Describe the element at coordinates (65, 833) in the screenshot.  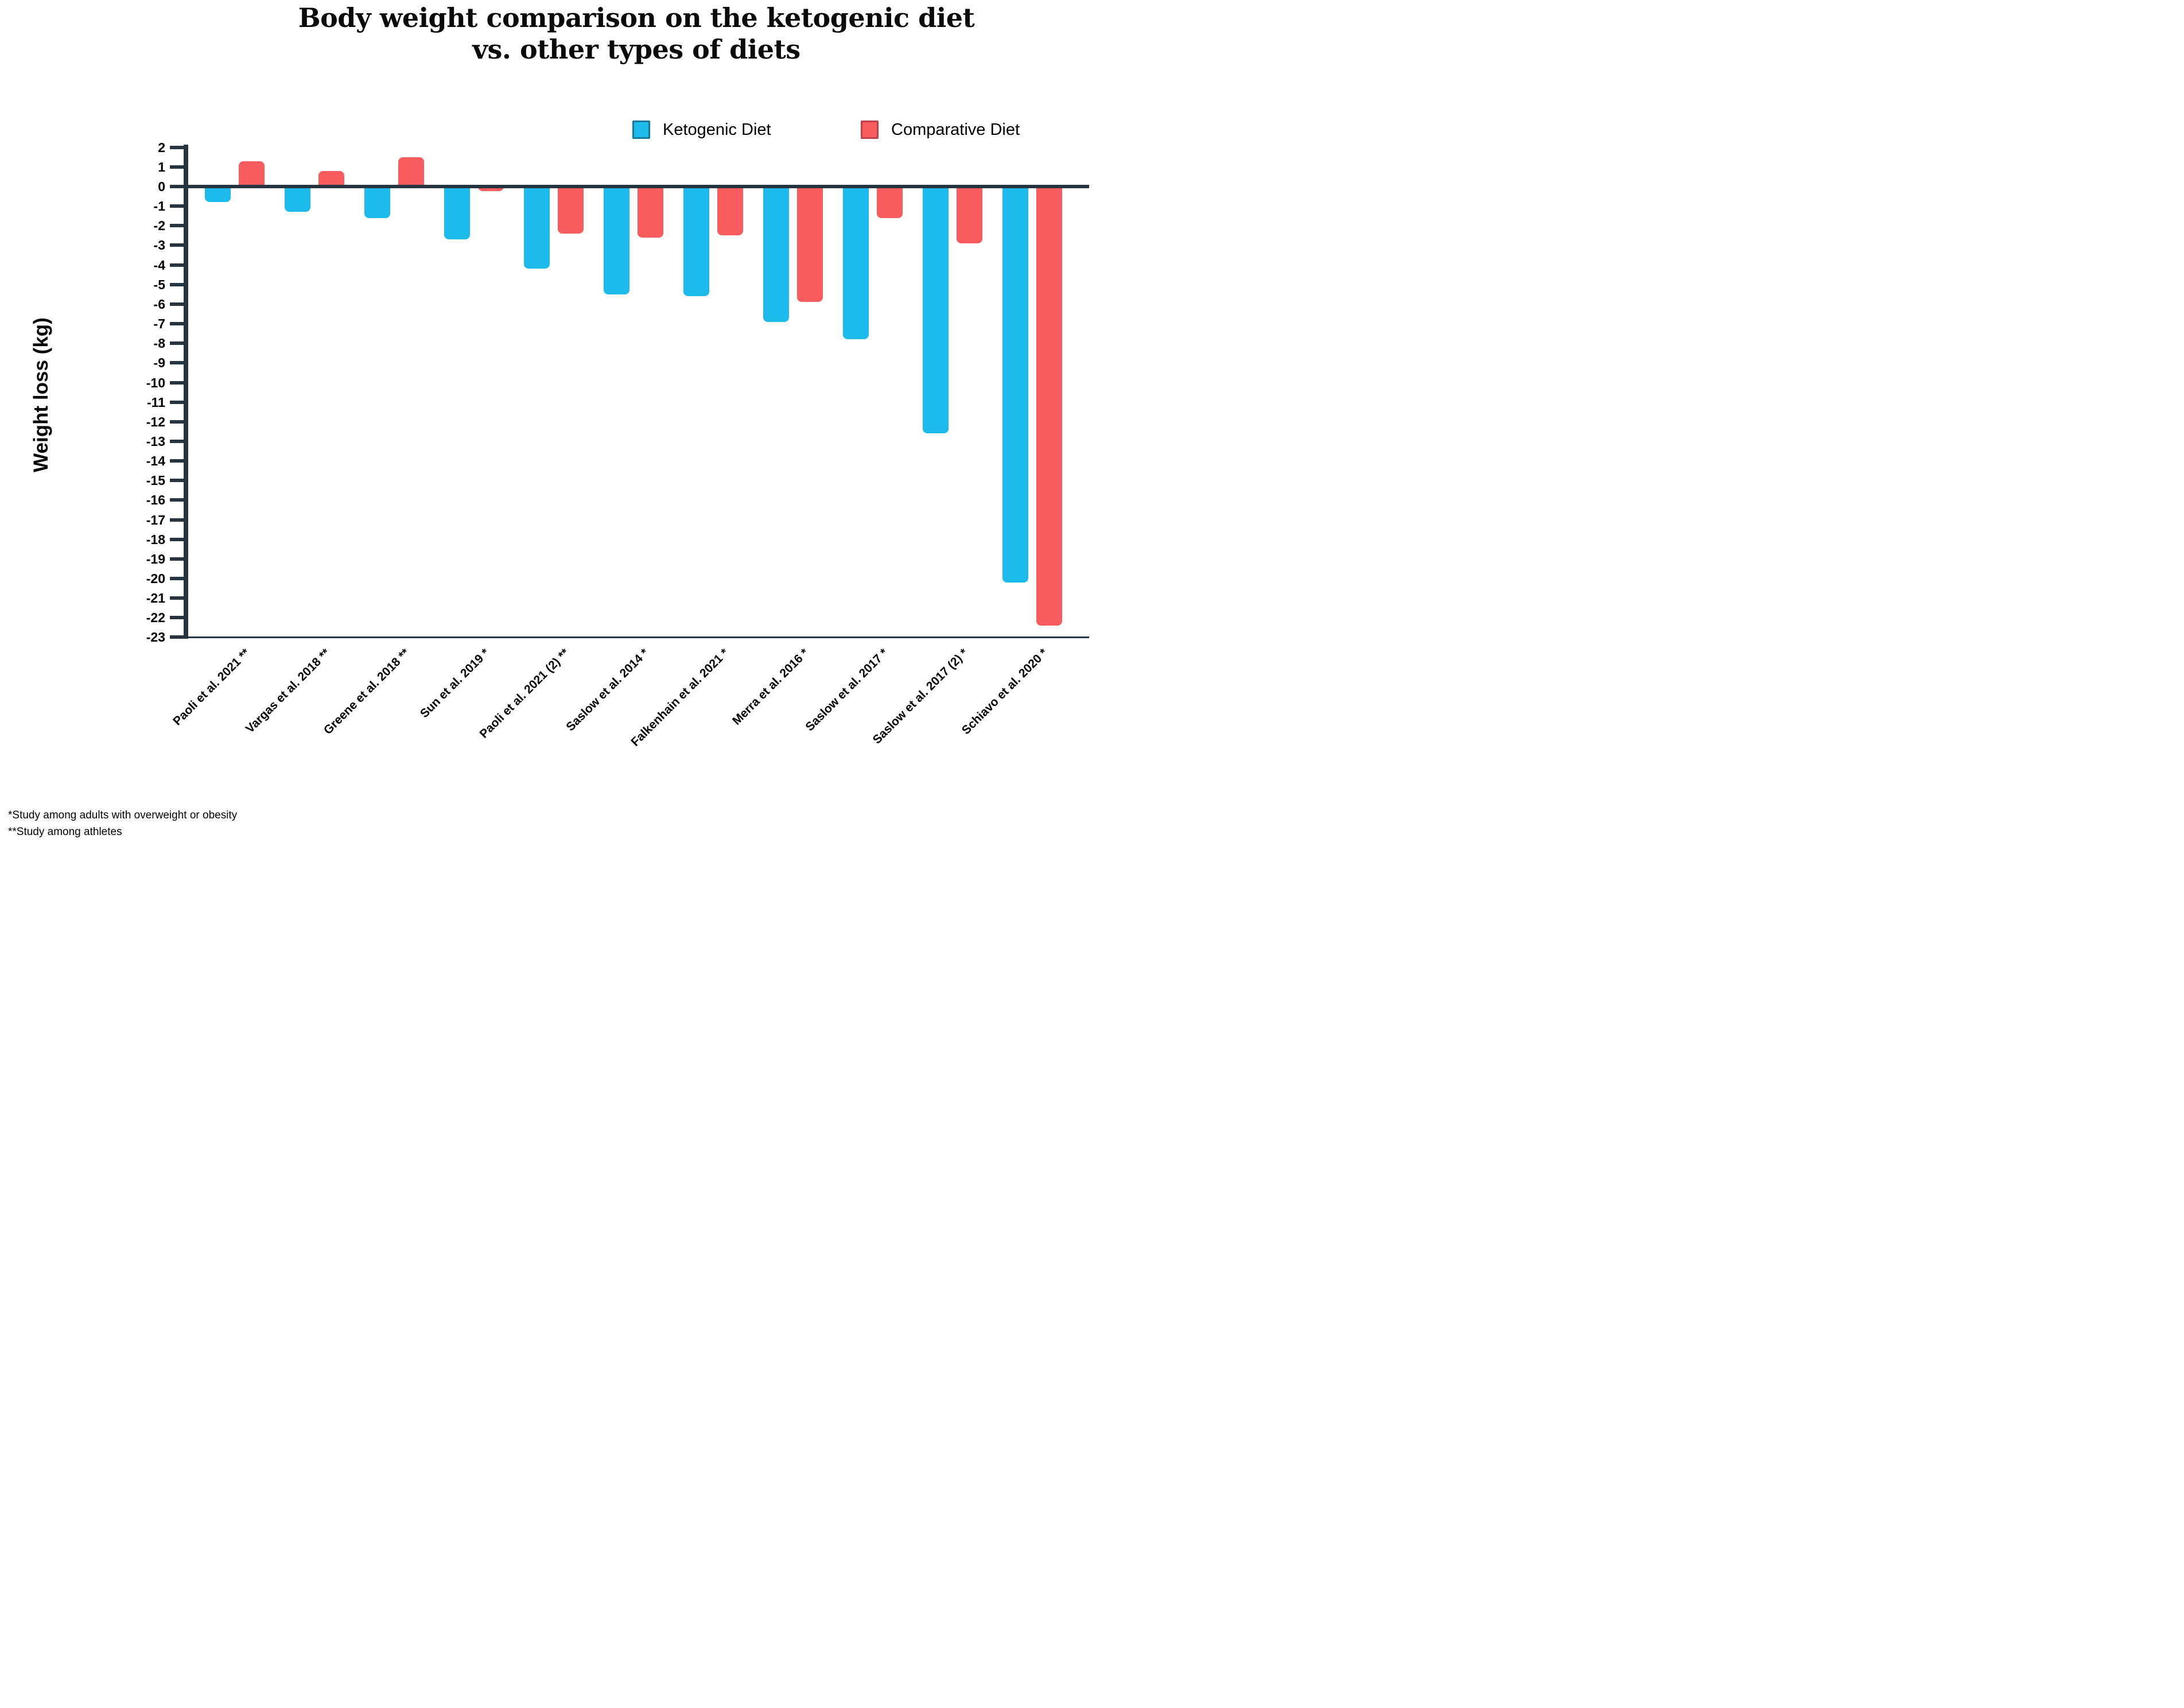
I see `footnote-athletes: **Study among athletes` at that location.